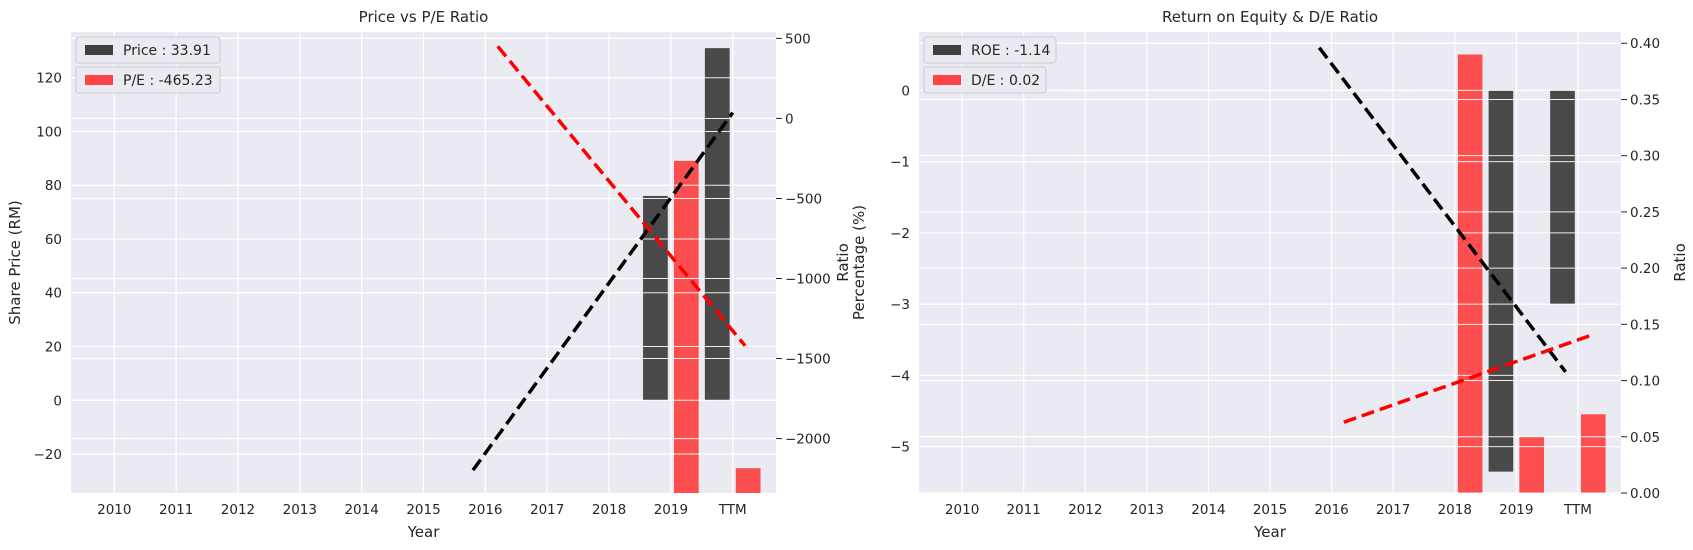  I want to click on y2-tick-label: 0.15, so click(1645, 325).